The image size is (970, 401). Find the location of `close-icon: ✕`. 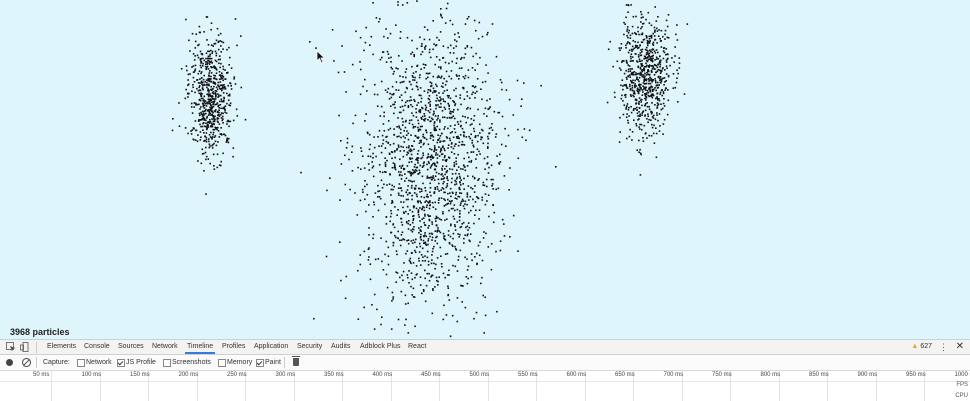

close-icon: ✕ is located at coordinates (960, 347).